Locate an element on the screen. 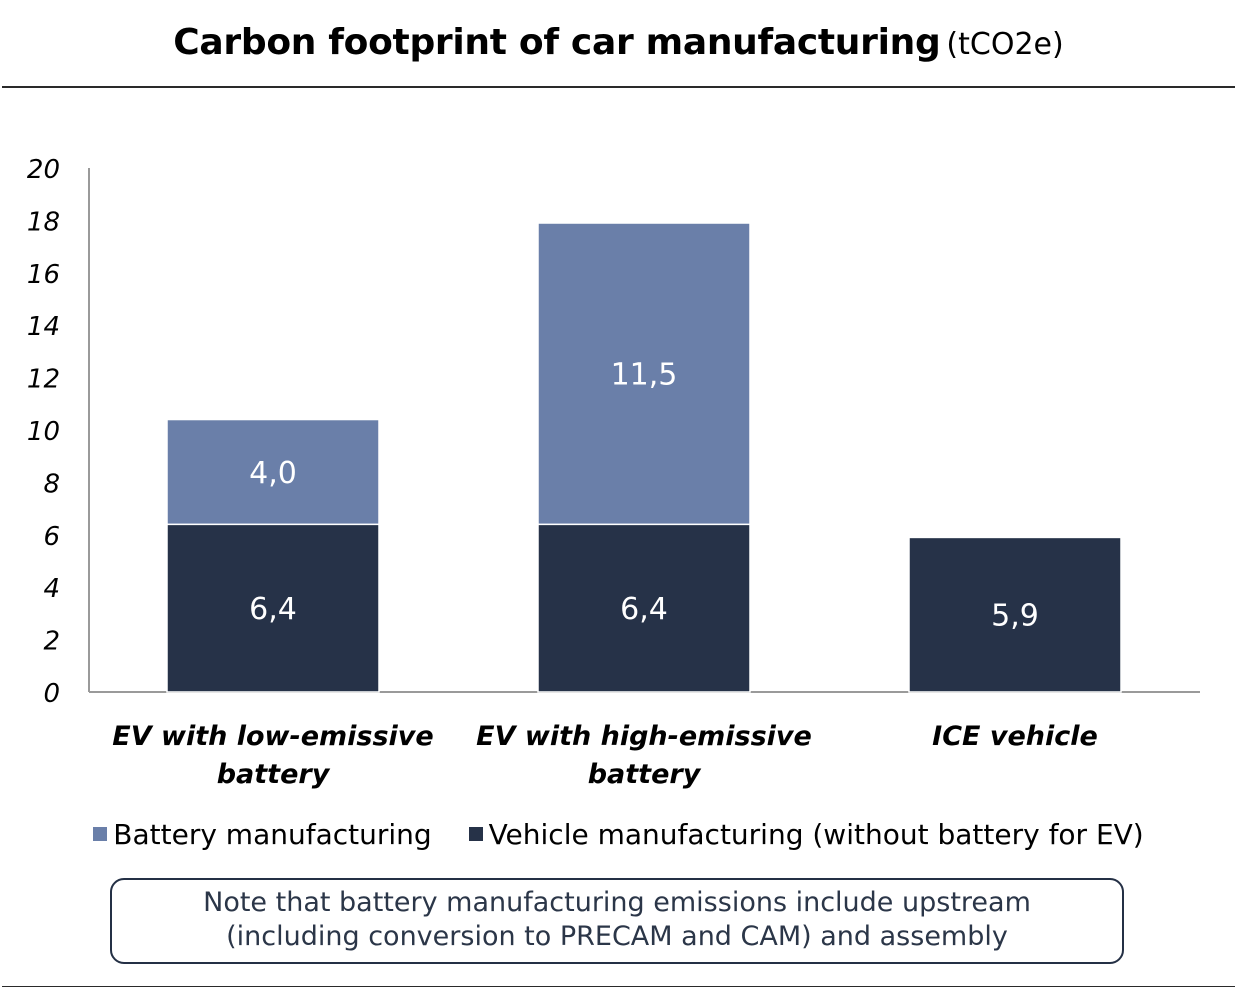  bar-value-label-1-1: 11,5 is located at coordinates (644, 375).